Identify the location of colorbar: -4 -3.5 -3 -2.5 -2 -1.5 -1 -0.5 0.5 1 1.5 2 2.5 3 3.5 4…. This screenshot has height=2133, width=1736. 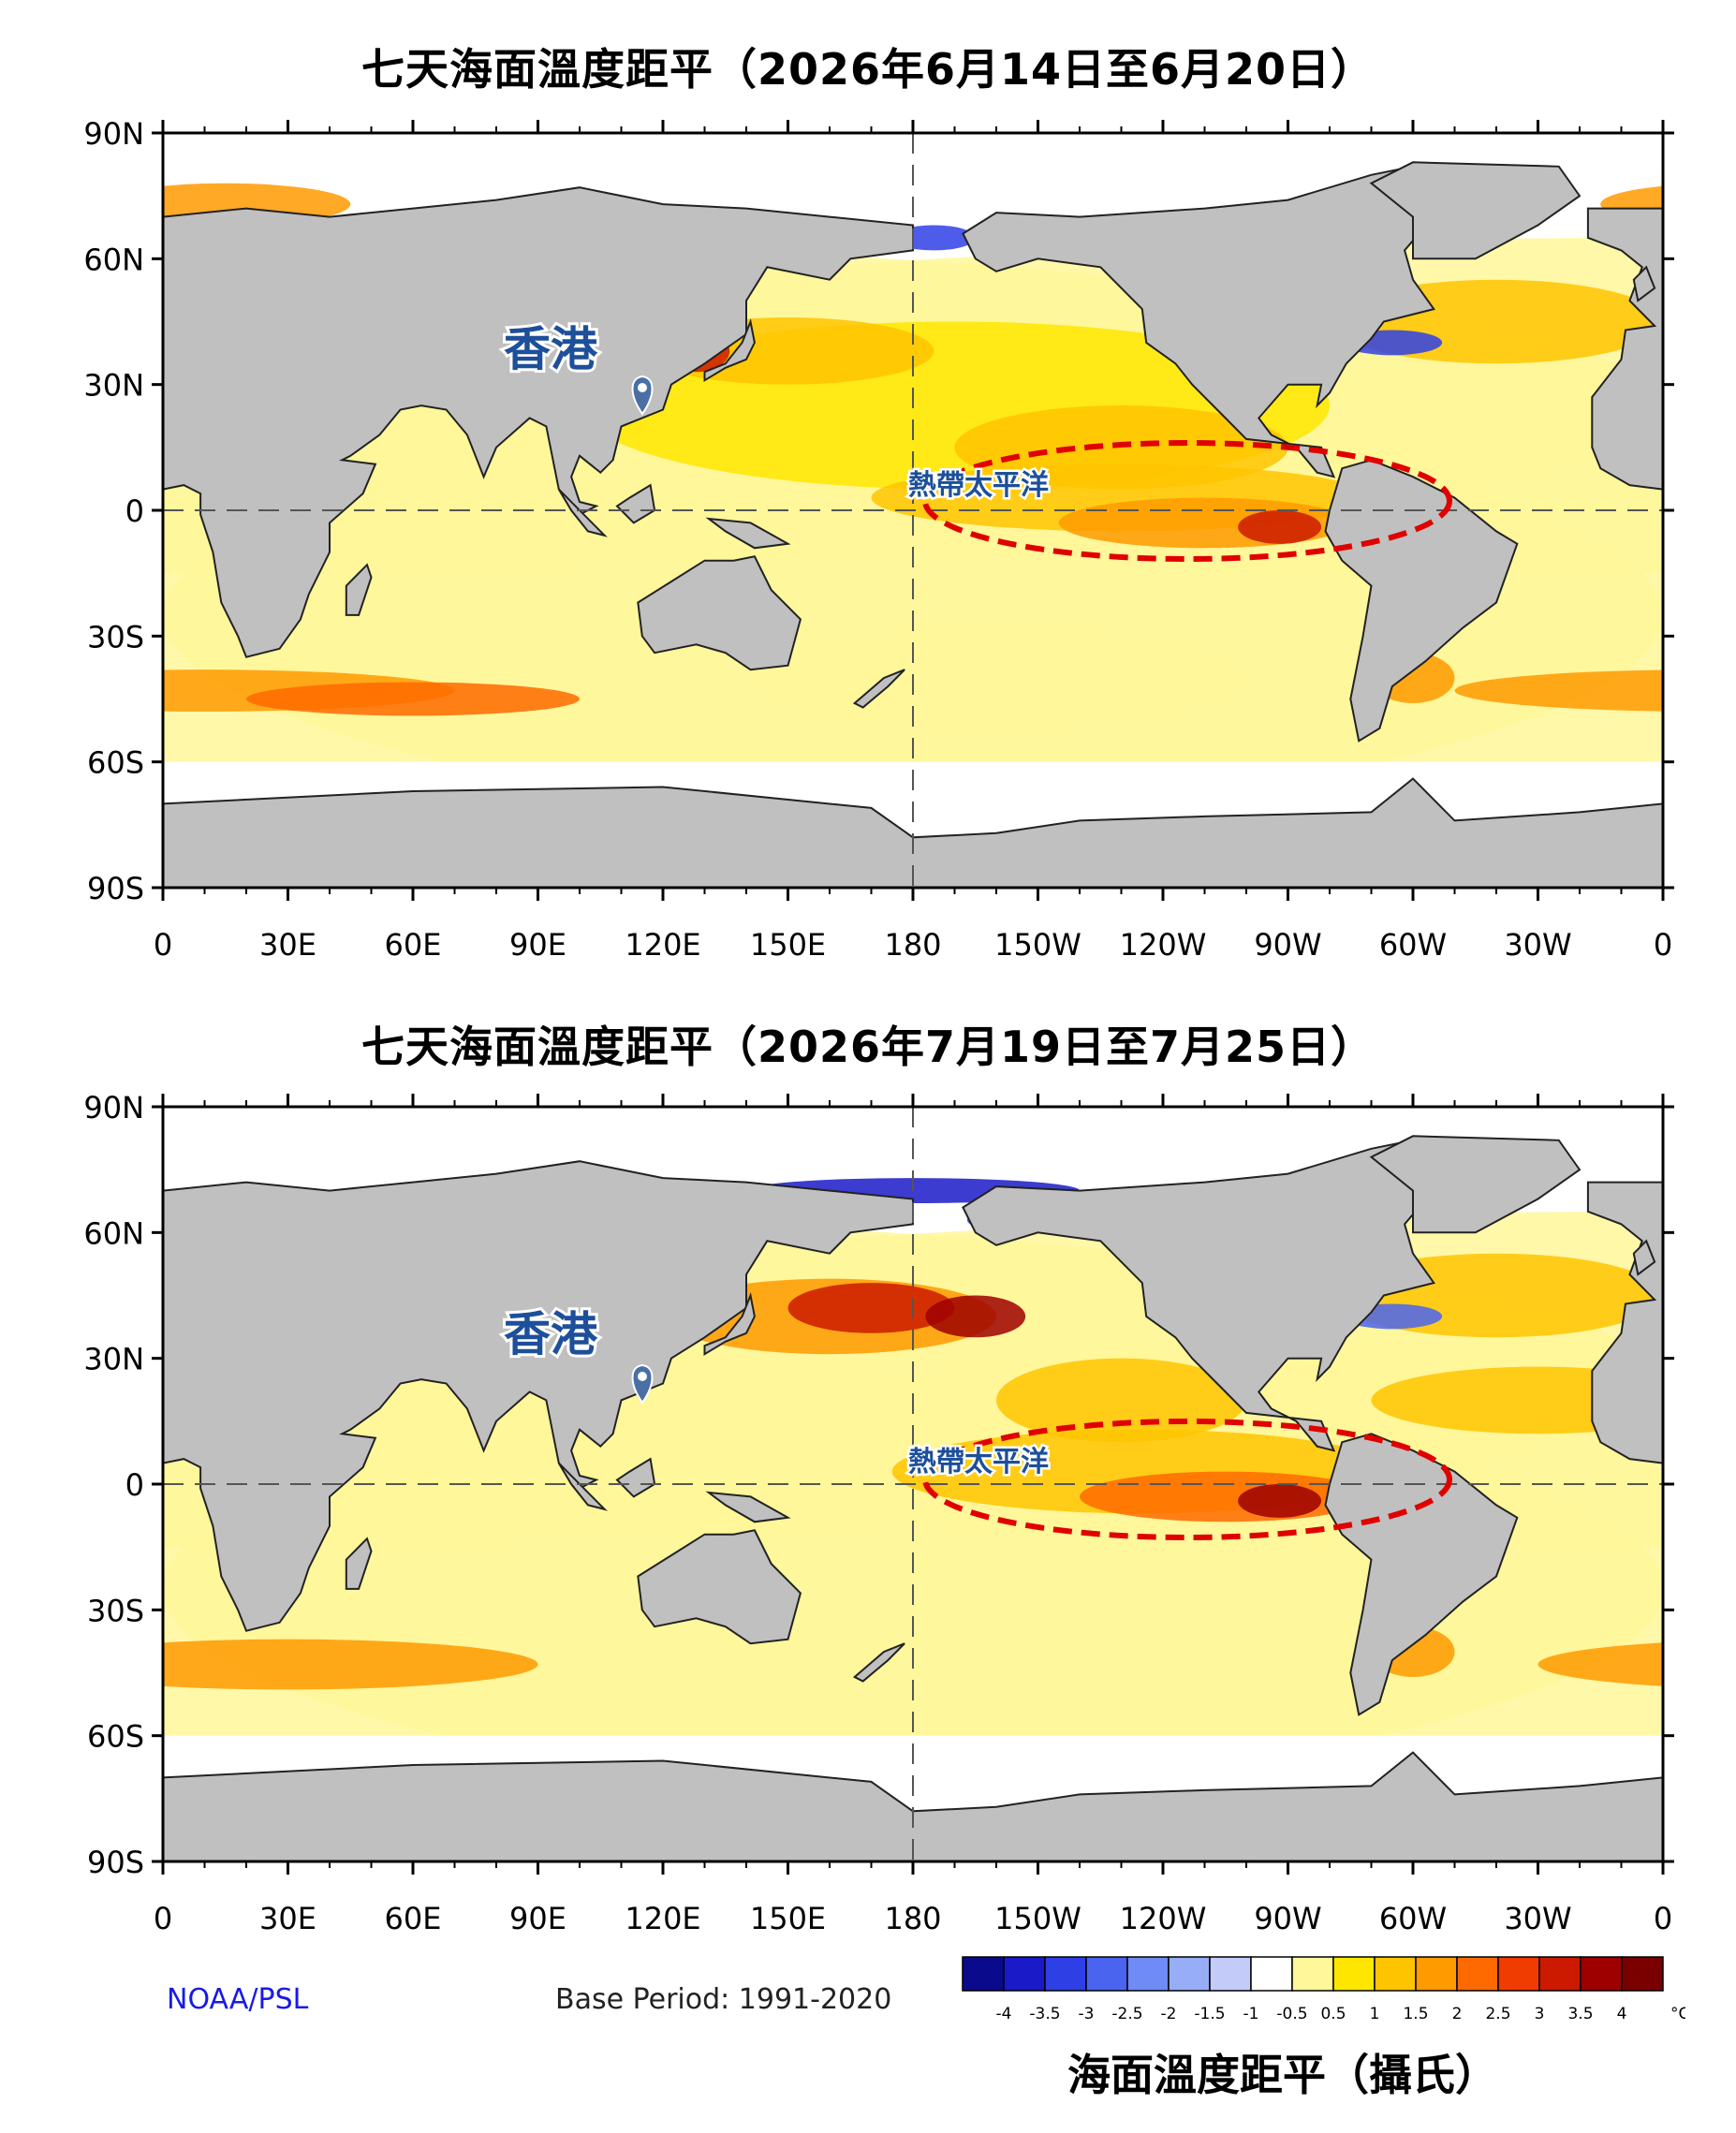
(1323, 1989).